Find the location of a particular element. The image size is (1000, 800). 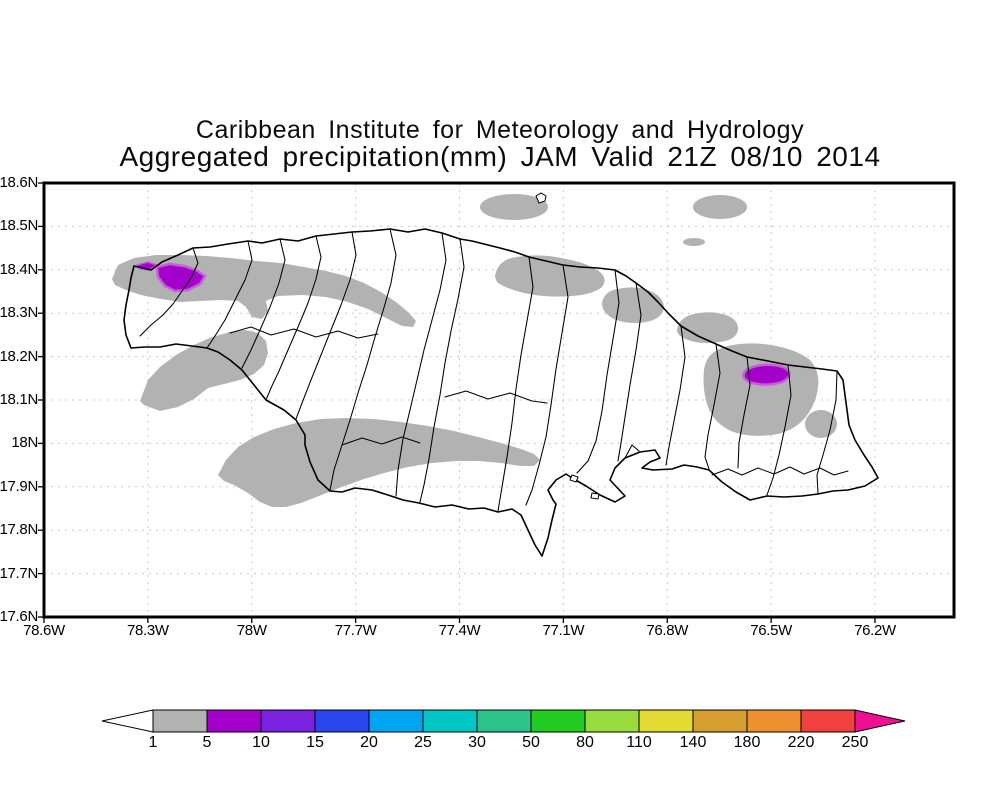

y-tick-label: 17.7N is located at coordinates (19, 573).